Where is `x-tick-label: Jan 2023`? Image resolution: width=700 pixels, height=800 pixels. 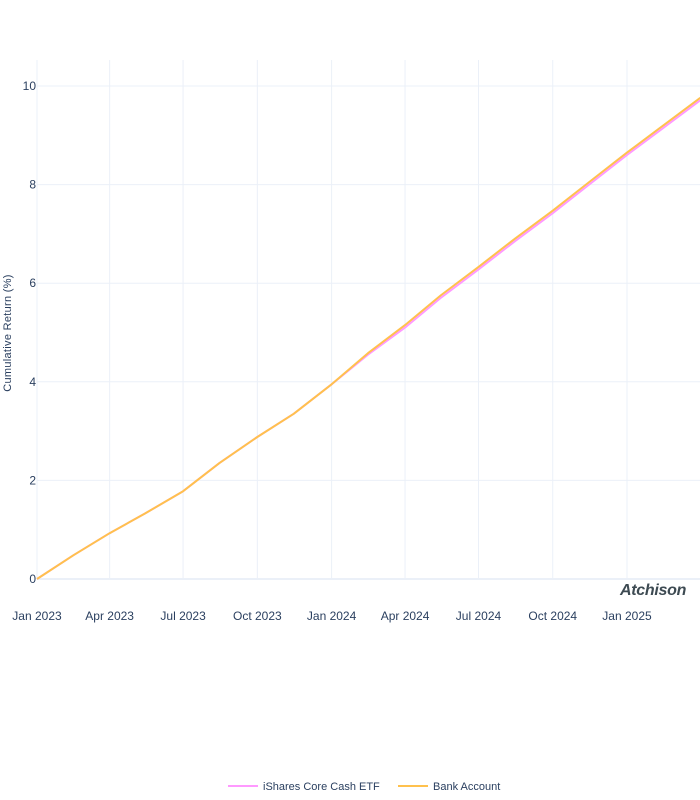 x-tick-label: Jan 2023 is located at coordinates (37, 616).